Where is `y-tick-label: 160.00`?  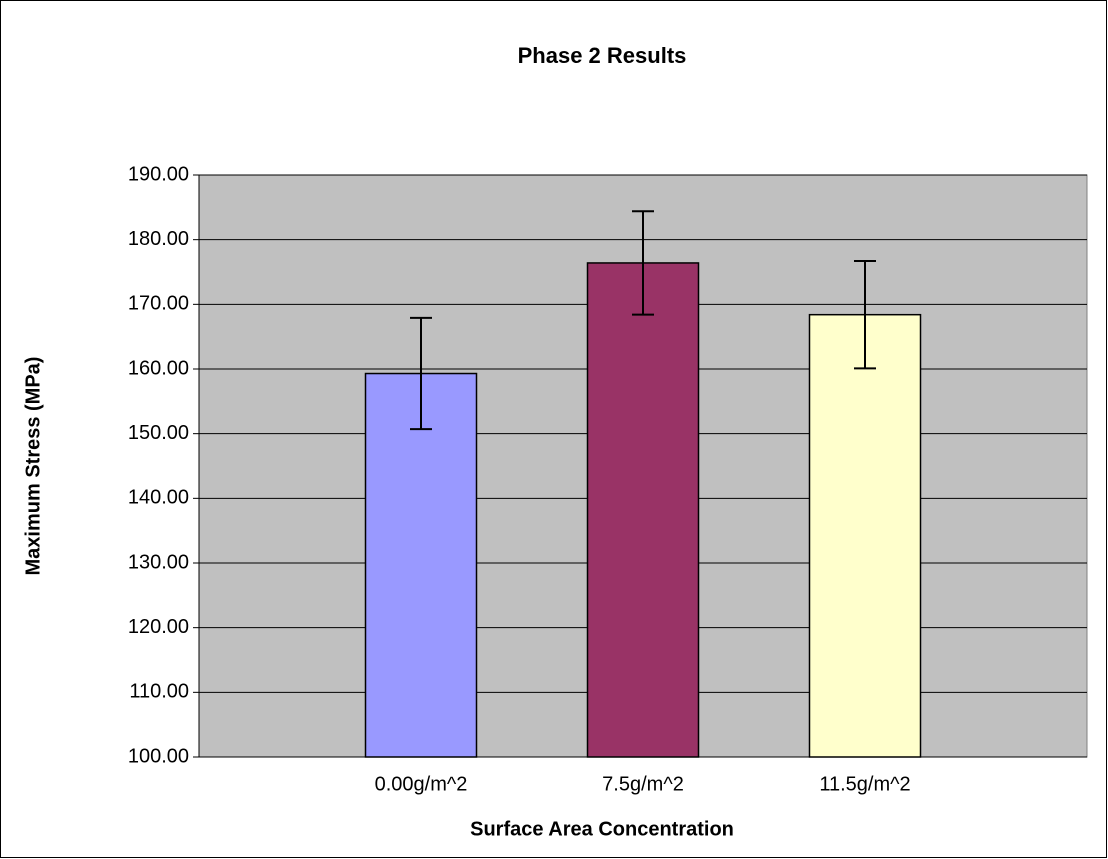
y-tick-label: 160.00 is located at coordinates (158, 368).